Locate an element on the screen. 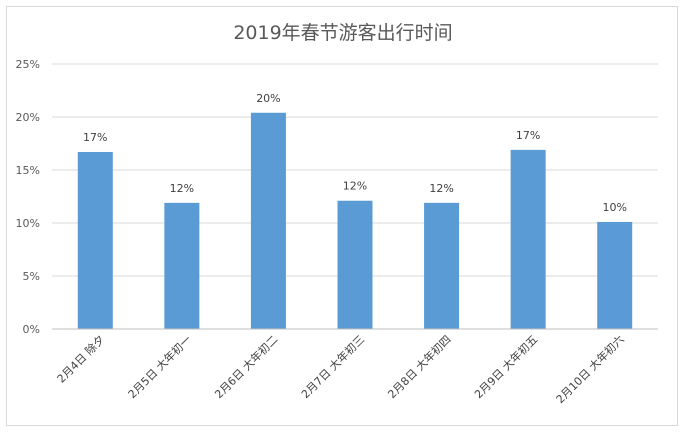  y-axis-ticks: 0% 5% 10% 15% 20% 25% is located at coordinates (28, 197).